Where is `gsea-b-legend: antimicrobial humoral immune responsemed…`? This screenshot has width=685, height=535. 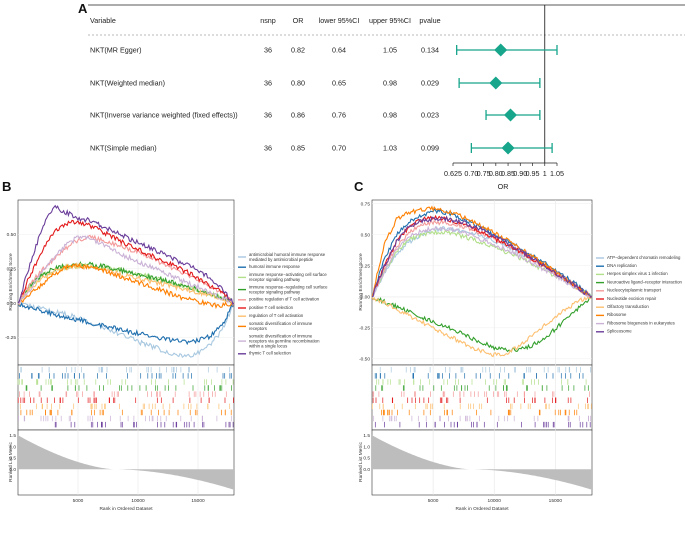 gsea-b-legend: antimicrobial humoral immune responsemed… is located at coordinates (283, 304).